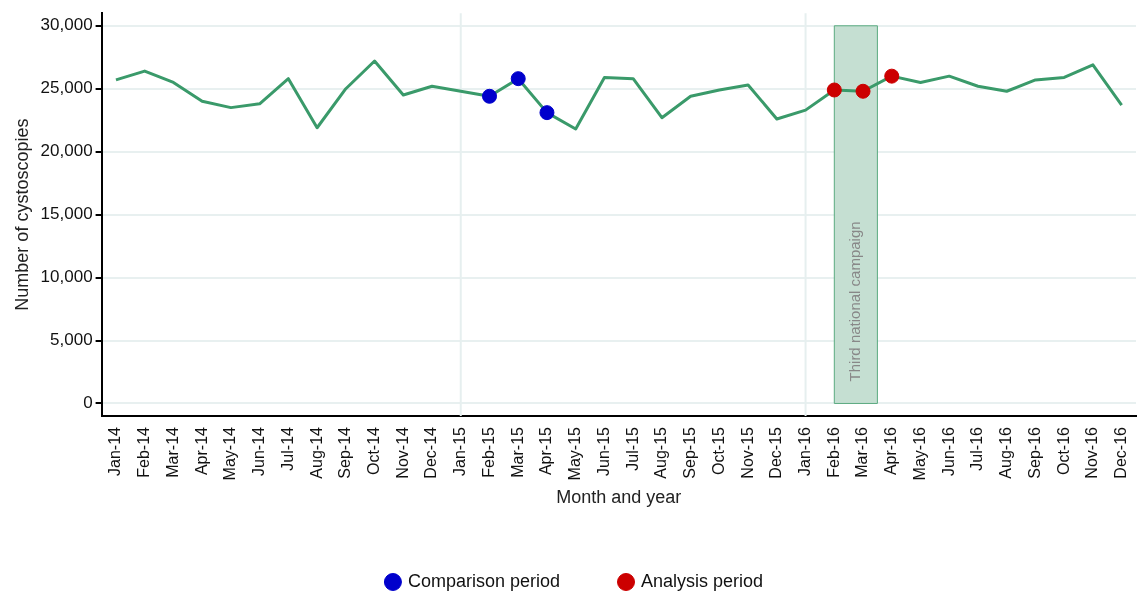 The width and height of the screenshot is (1144, 601). Describe the element at coordinates (316, 452) in the screenshot. I see `x-tick-label: Aug-14` at that location.